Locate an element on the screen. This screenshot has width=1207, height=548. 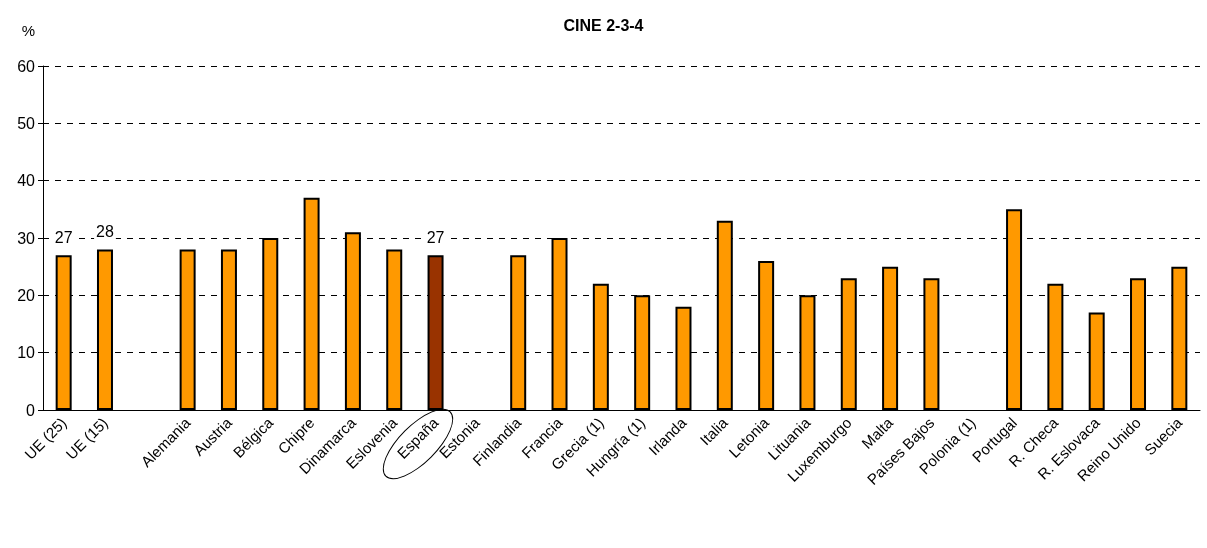
y-axis-title: % is located at coordinates (28, 30).